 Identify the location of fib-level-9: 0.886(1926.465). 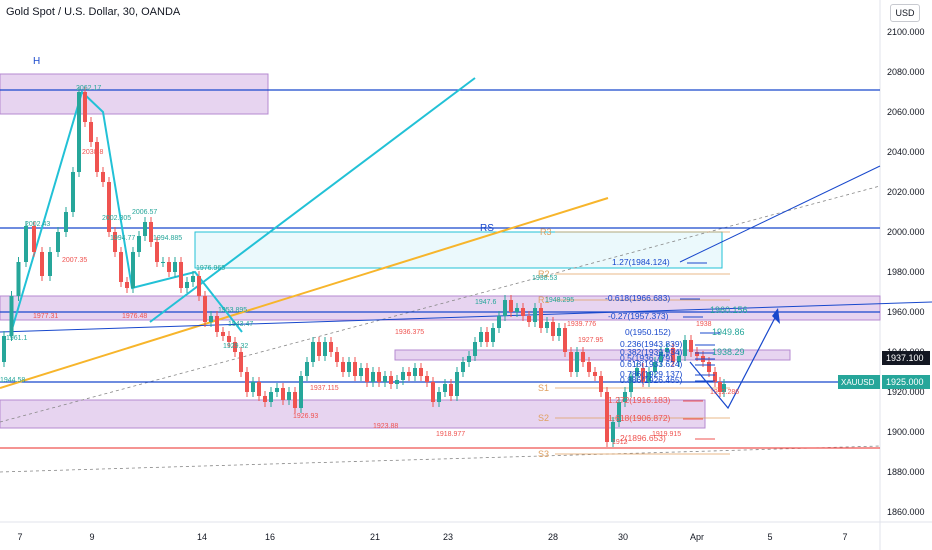
(651, 380).